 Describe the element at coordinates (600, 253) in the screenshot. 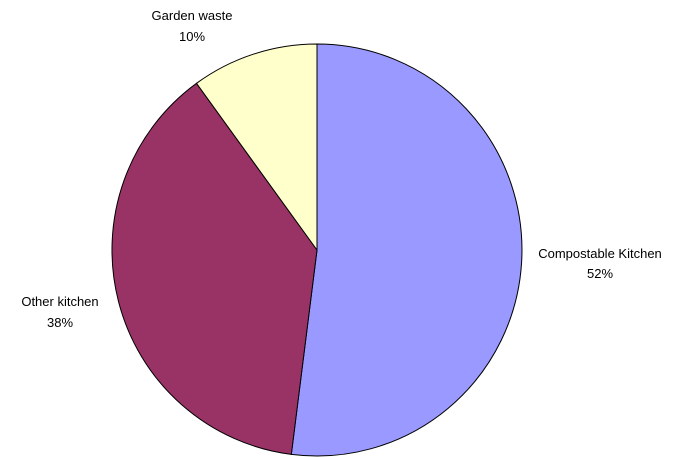

I see `slice-name-label: Compostable Kitchen` at that location.